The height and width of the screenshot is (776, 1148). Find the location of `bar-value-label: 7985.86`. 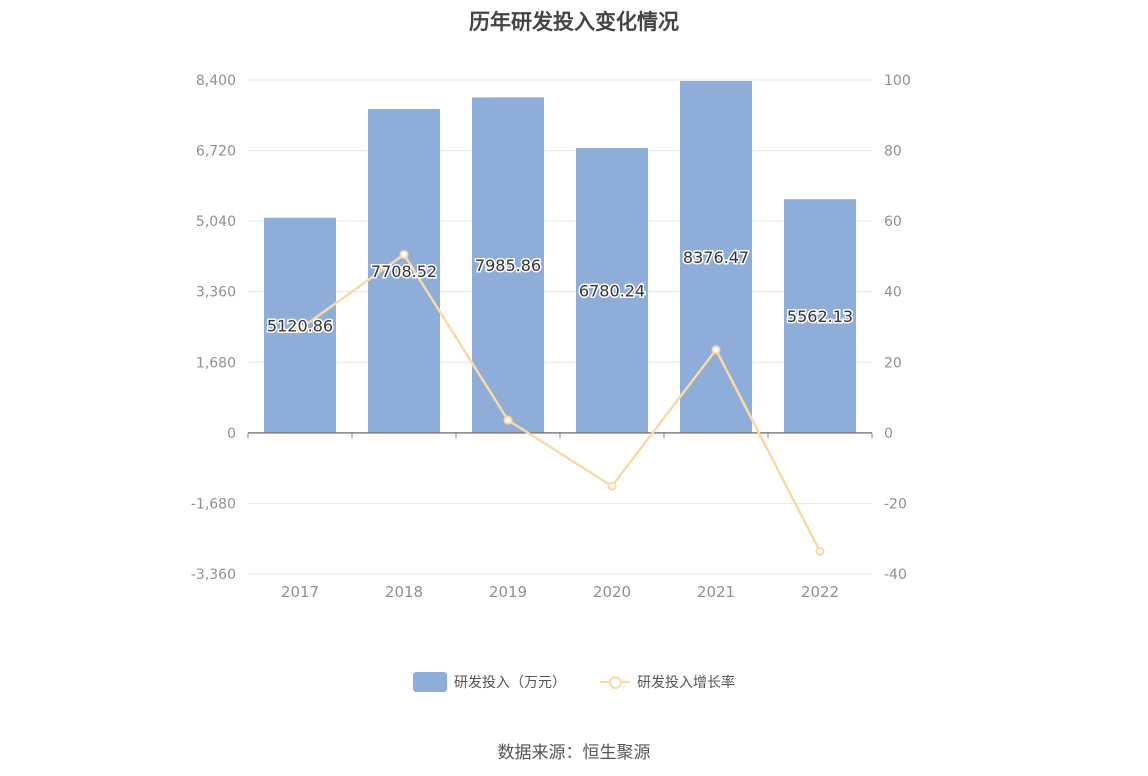

bar-value-label: 7985.86 is located at coordinates (508, 265).